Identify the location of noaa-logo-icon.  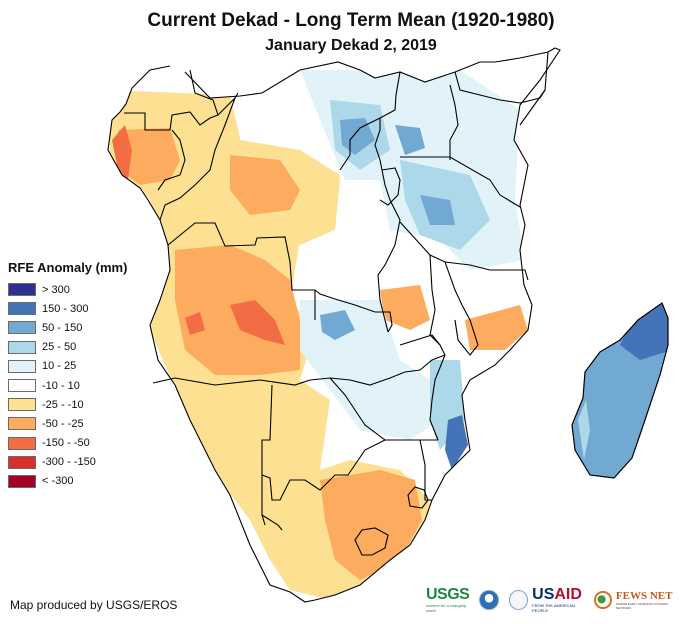
(489, 600).